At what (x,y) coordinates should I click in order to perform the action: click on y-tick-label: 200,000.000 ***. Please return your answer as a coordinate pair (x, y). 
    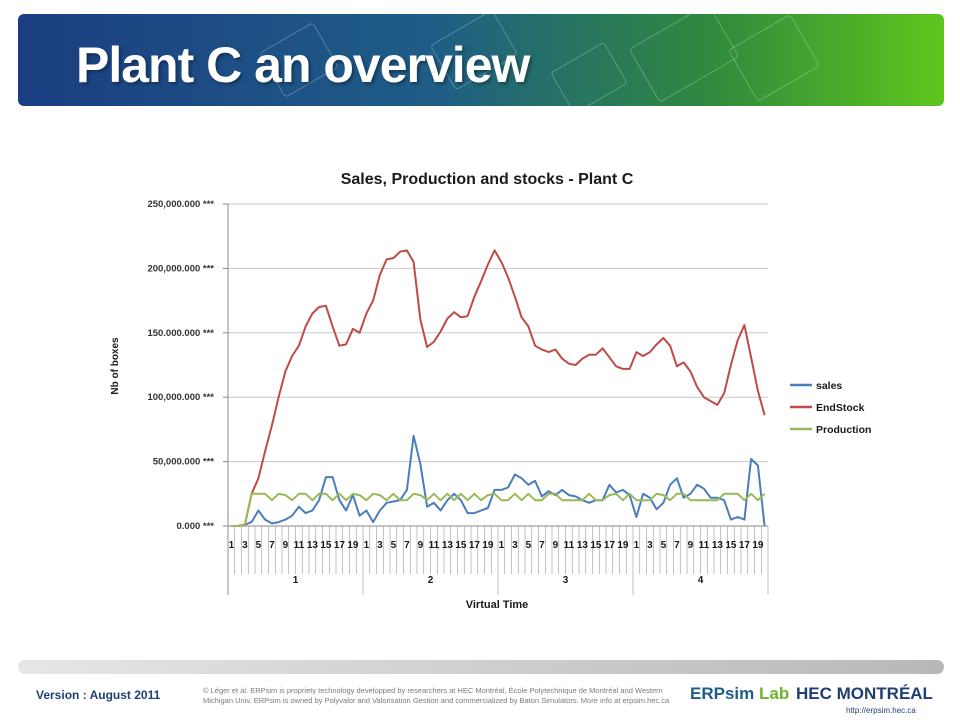
    Looking at the image, I should click on (180, 268).